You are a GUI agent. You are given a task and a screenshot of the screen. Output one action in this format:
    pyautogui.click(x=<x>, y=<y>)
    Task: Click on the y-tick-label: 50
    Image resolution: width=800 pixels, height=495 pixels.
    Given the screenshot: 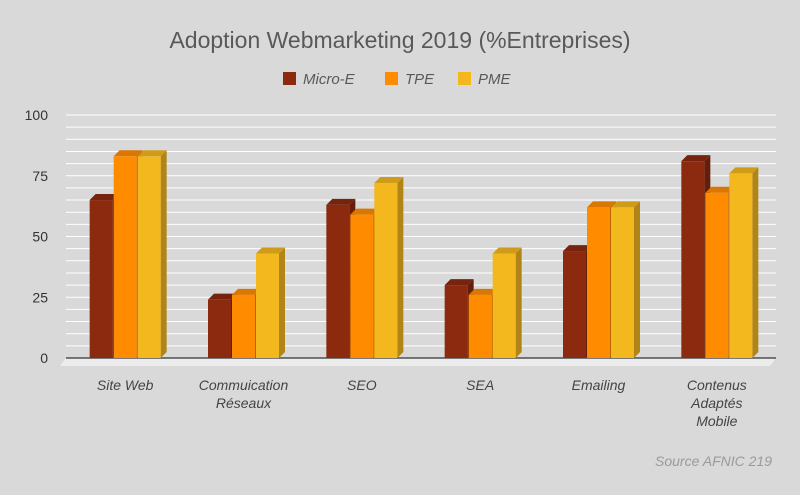 What is the action you would take?
    pyautogui.click(x=40, y=237)
    